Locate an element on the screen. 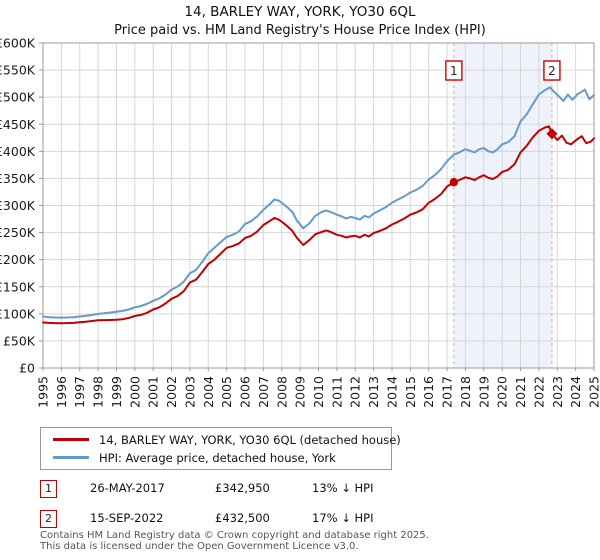 This screenshot has height=560, width=600. legend-label-hpi: HPI: Average price, detached house, York is located at coordinates (217, 457).